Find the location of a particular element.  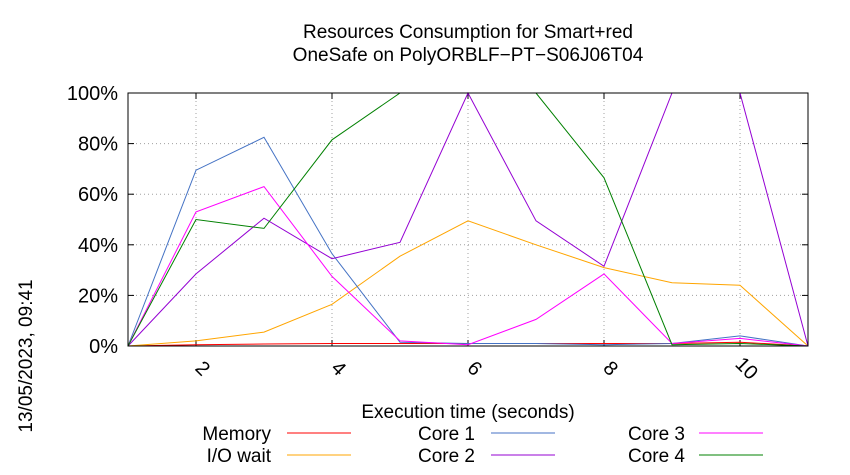

x-tick-label: 2 is located at coordinates (202, 368).